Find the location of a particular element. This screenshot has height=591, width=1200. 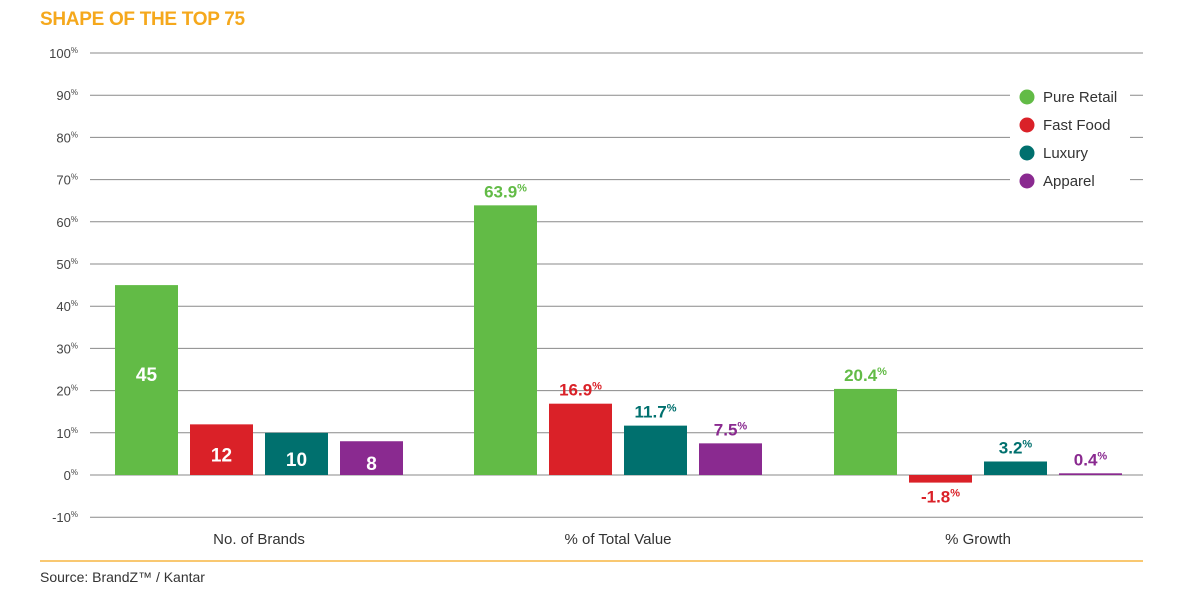

y-tick-label: 70% is located at coordinates (67, 180).